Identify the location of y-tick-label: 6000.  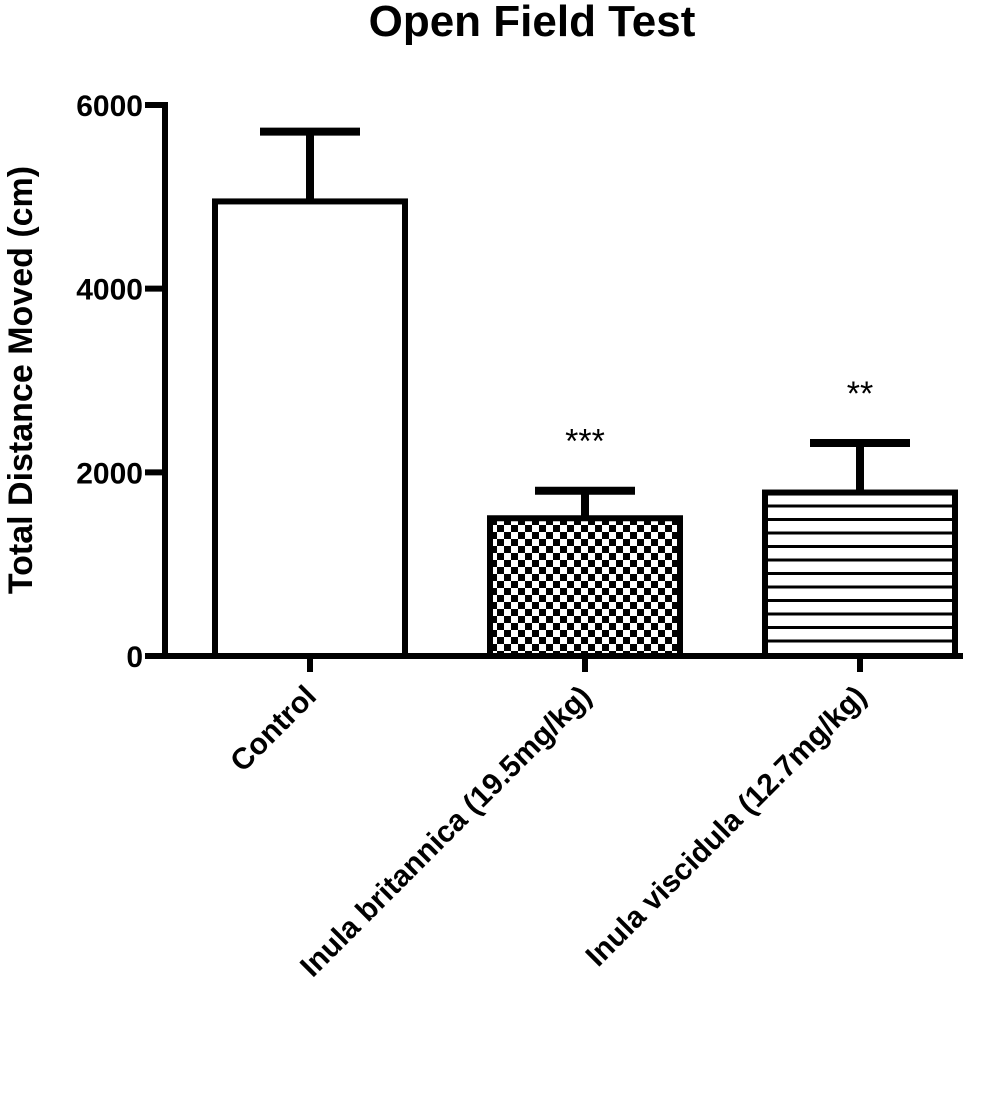
(109, 106).